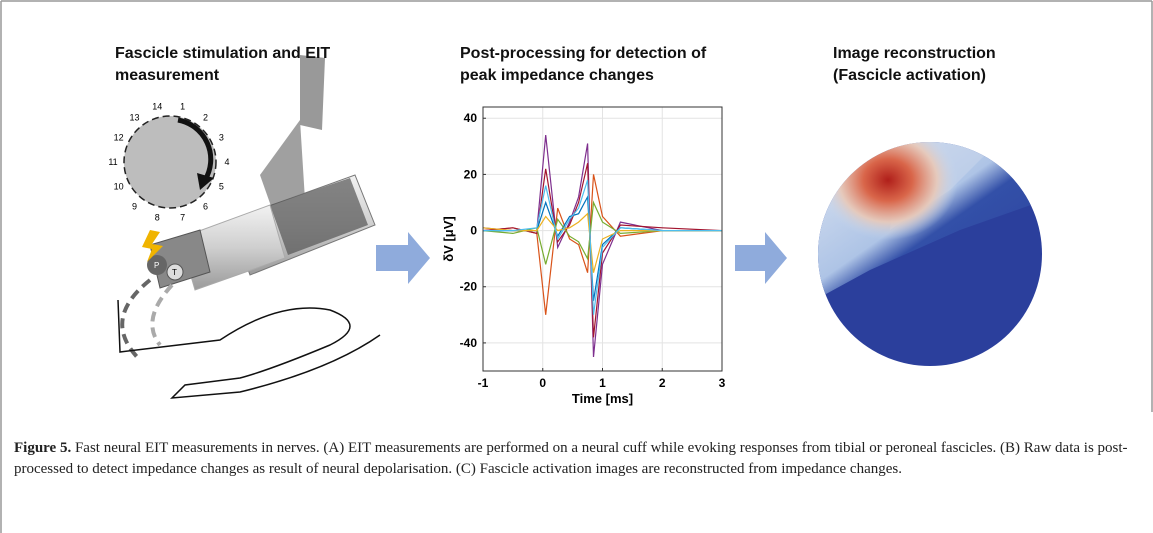 The image size is (1153, 533). I want to click on cuff-label: P, so click(156, 265).